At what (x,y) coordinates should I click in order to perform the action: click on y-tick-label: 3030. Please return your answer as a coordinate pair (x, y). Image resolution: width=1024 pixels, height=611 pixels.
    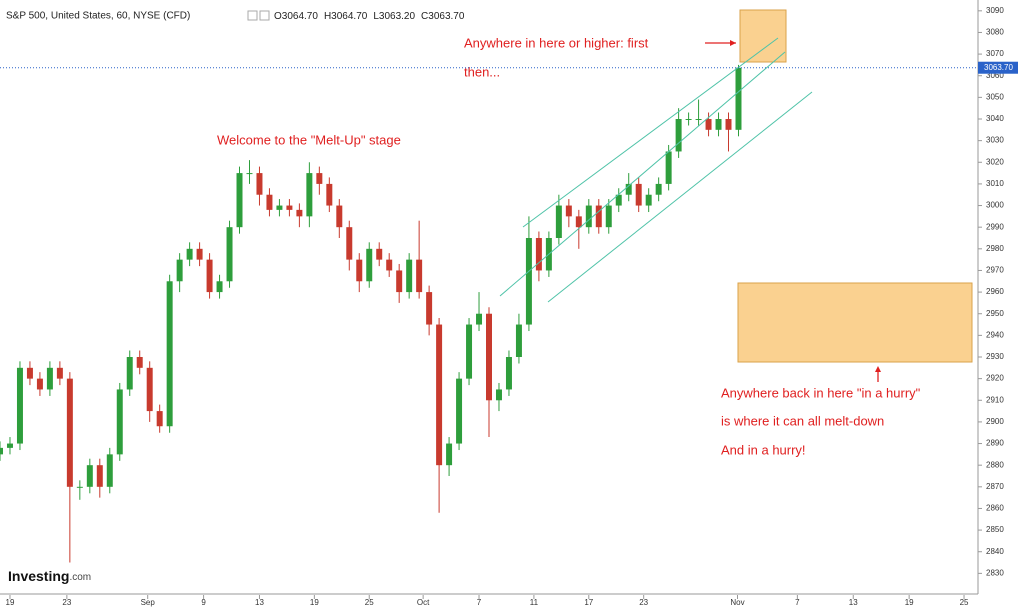
    Looking at the image, I should click on (995, 140).